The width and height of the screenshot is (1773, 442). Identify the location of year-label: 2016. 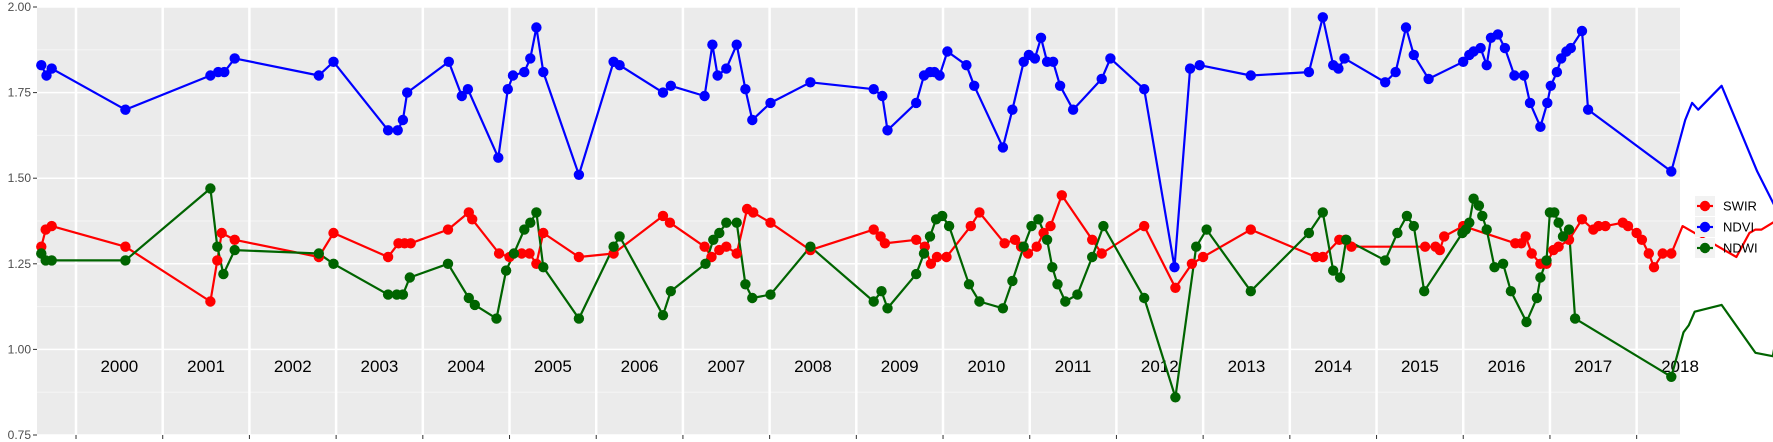
(1507, 366).